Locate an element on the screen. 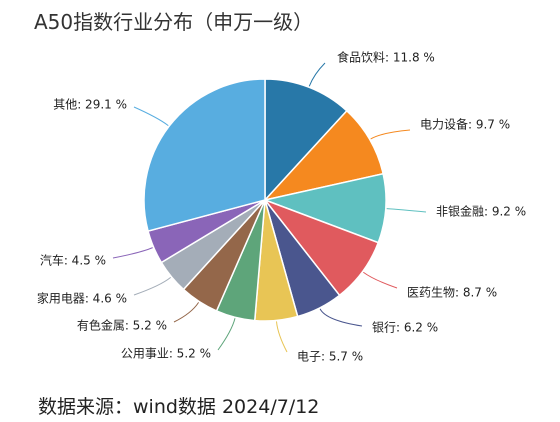 The height and width of the screenshot is (422, 560). slice-label: 电力设备: 9.7 % is located at coordinates (465, 125).